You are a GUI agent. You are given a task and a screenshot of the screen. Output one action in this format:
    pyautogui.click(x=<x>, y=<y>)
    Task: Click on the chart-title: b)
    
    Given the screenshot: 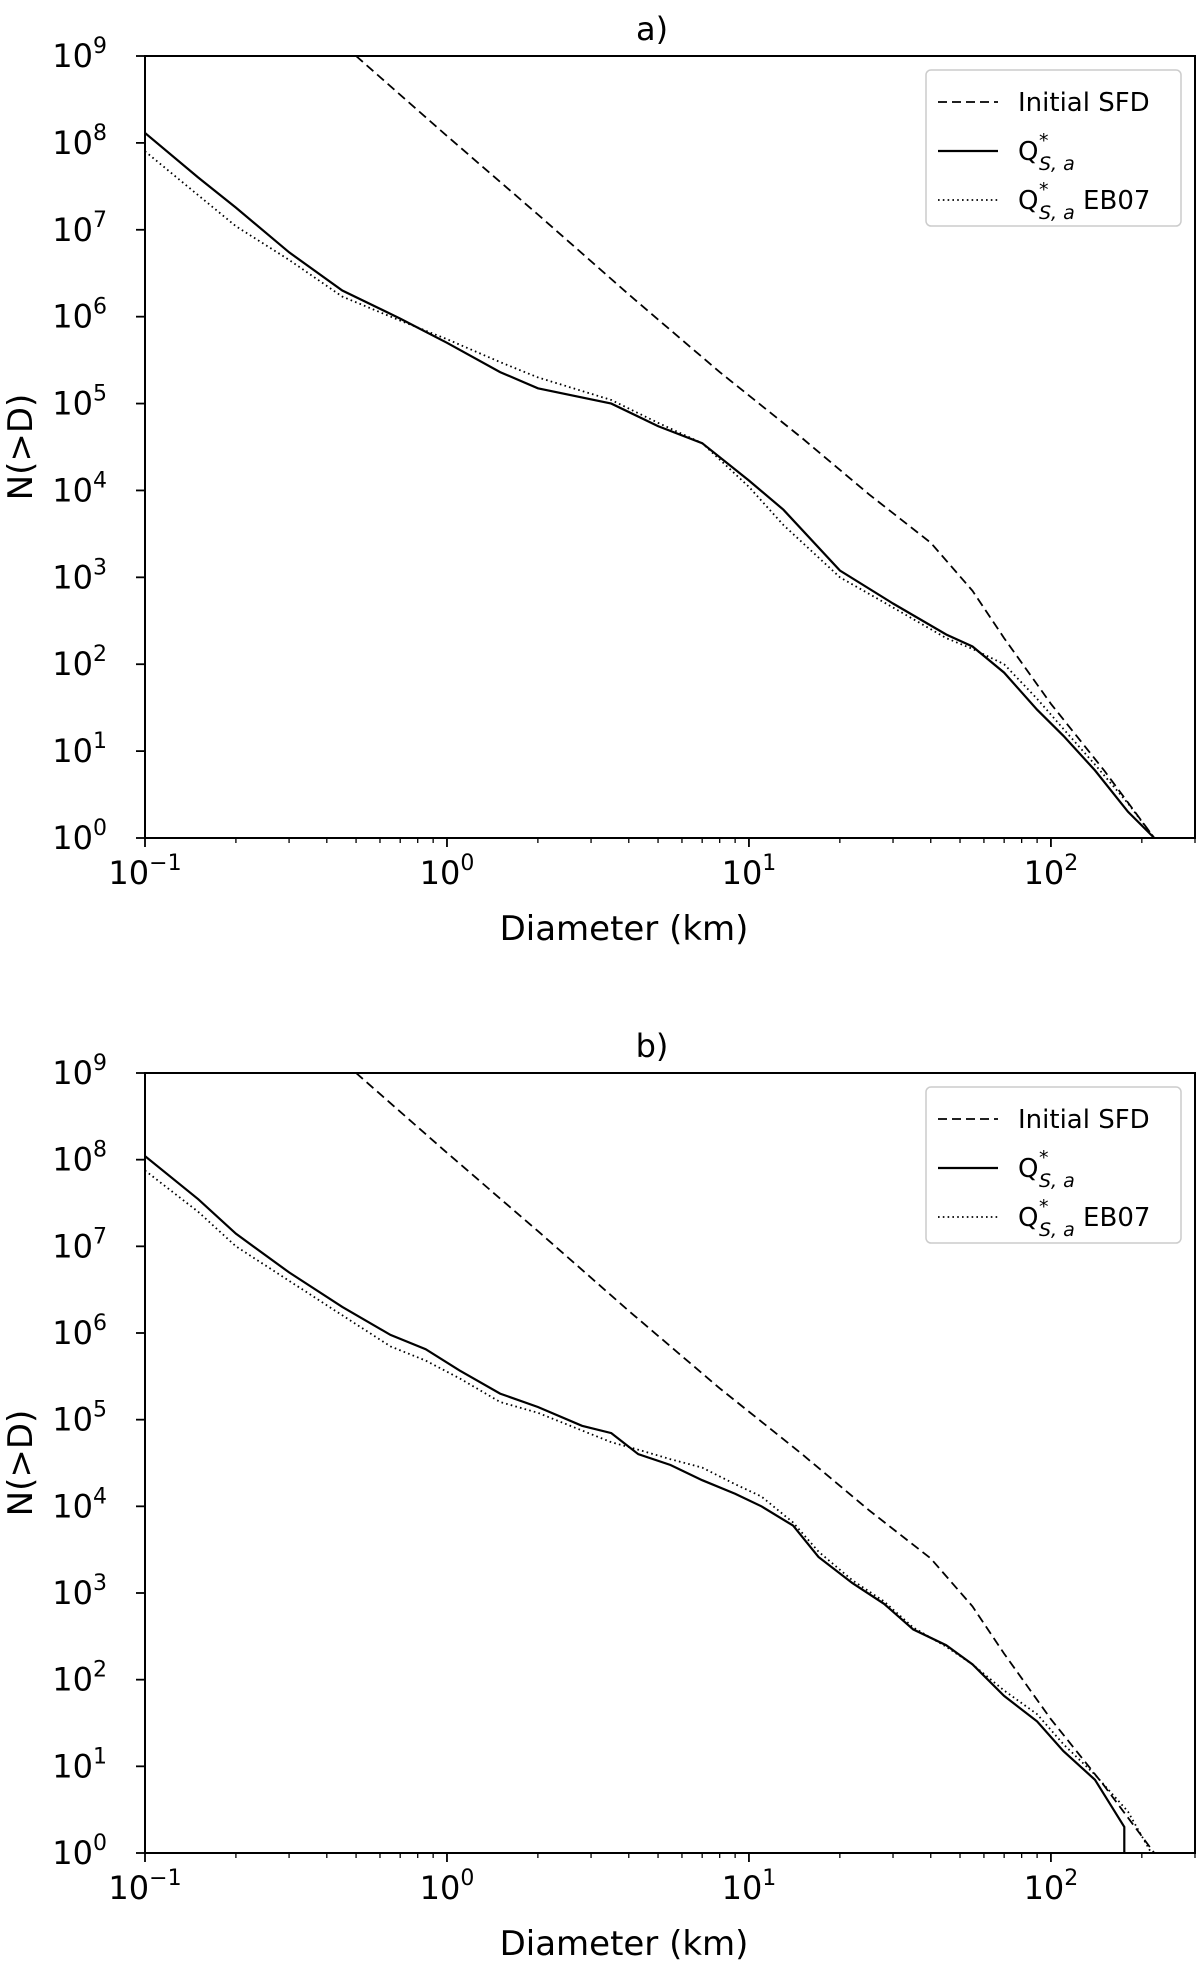 What is the action you would take?
    pyautogui.click(x=652, y=1046)
    